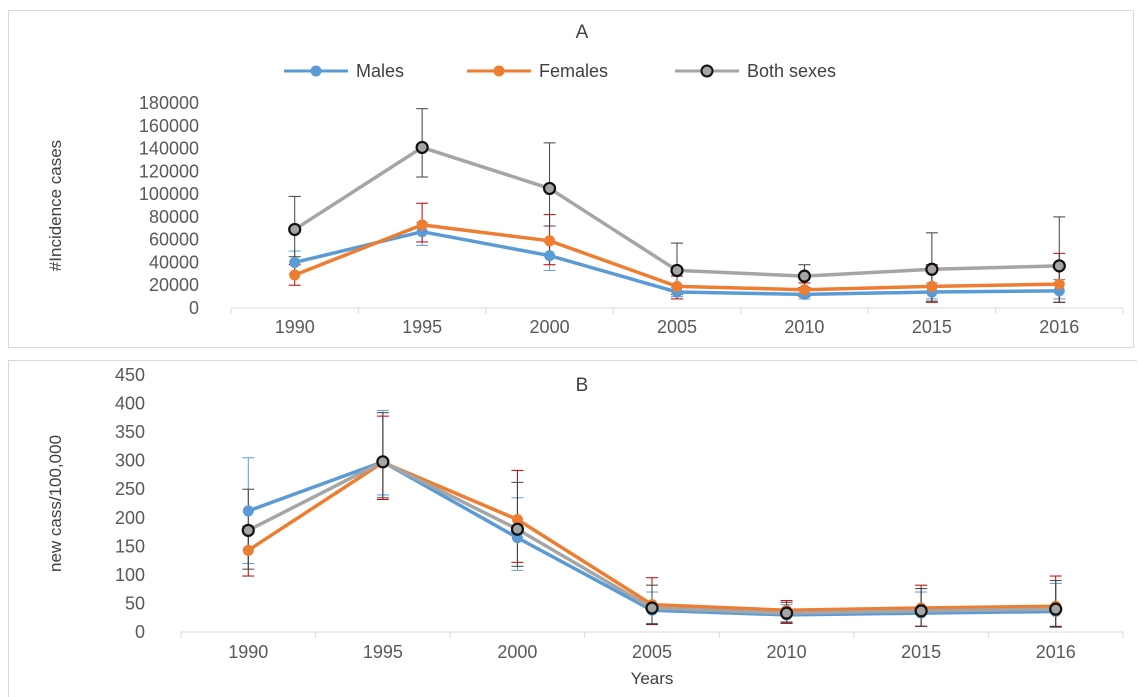 The image size is (1138, 697). I want to click on y-tick-label: 350, so click(130, 432).